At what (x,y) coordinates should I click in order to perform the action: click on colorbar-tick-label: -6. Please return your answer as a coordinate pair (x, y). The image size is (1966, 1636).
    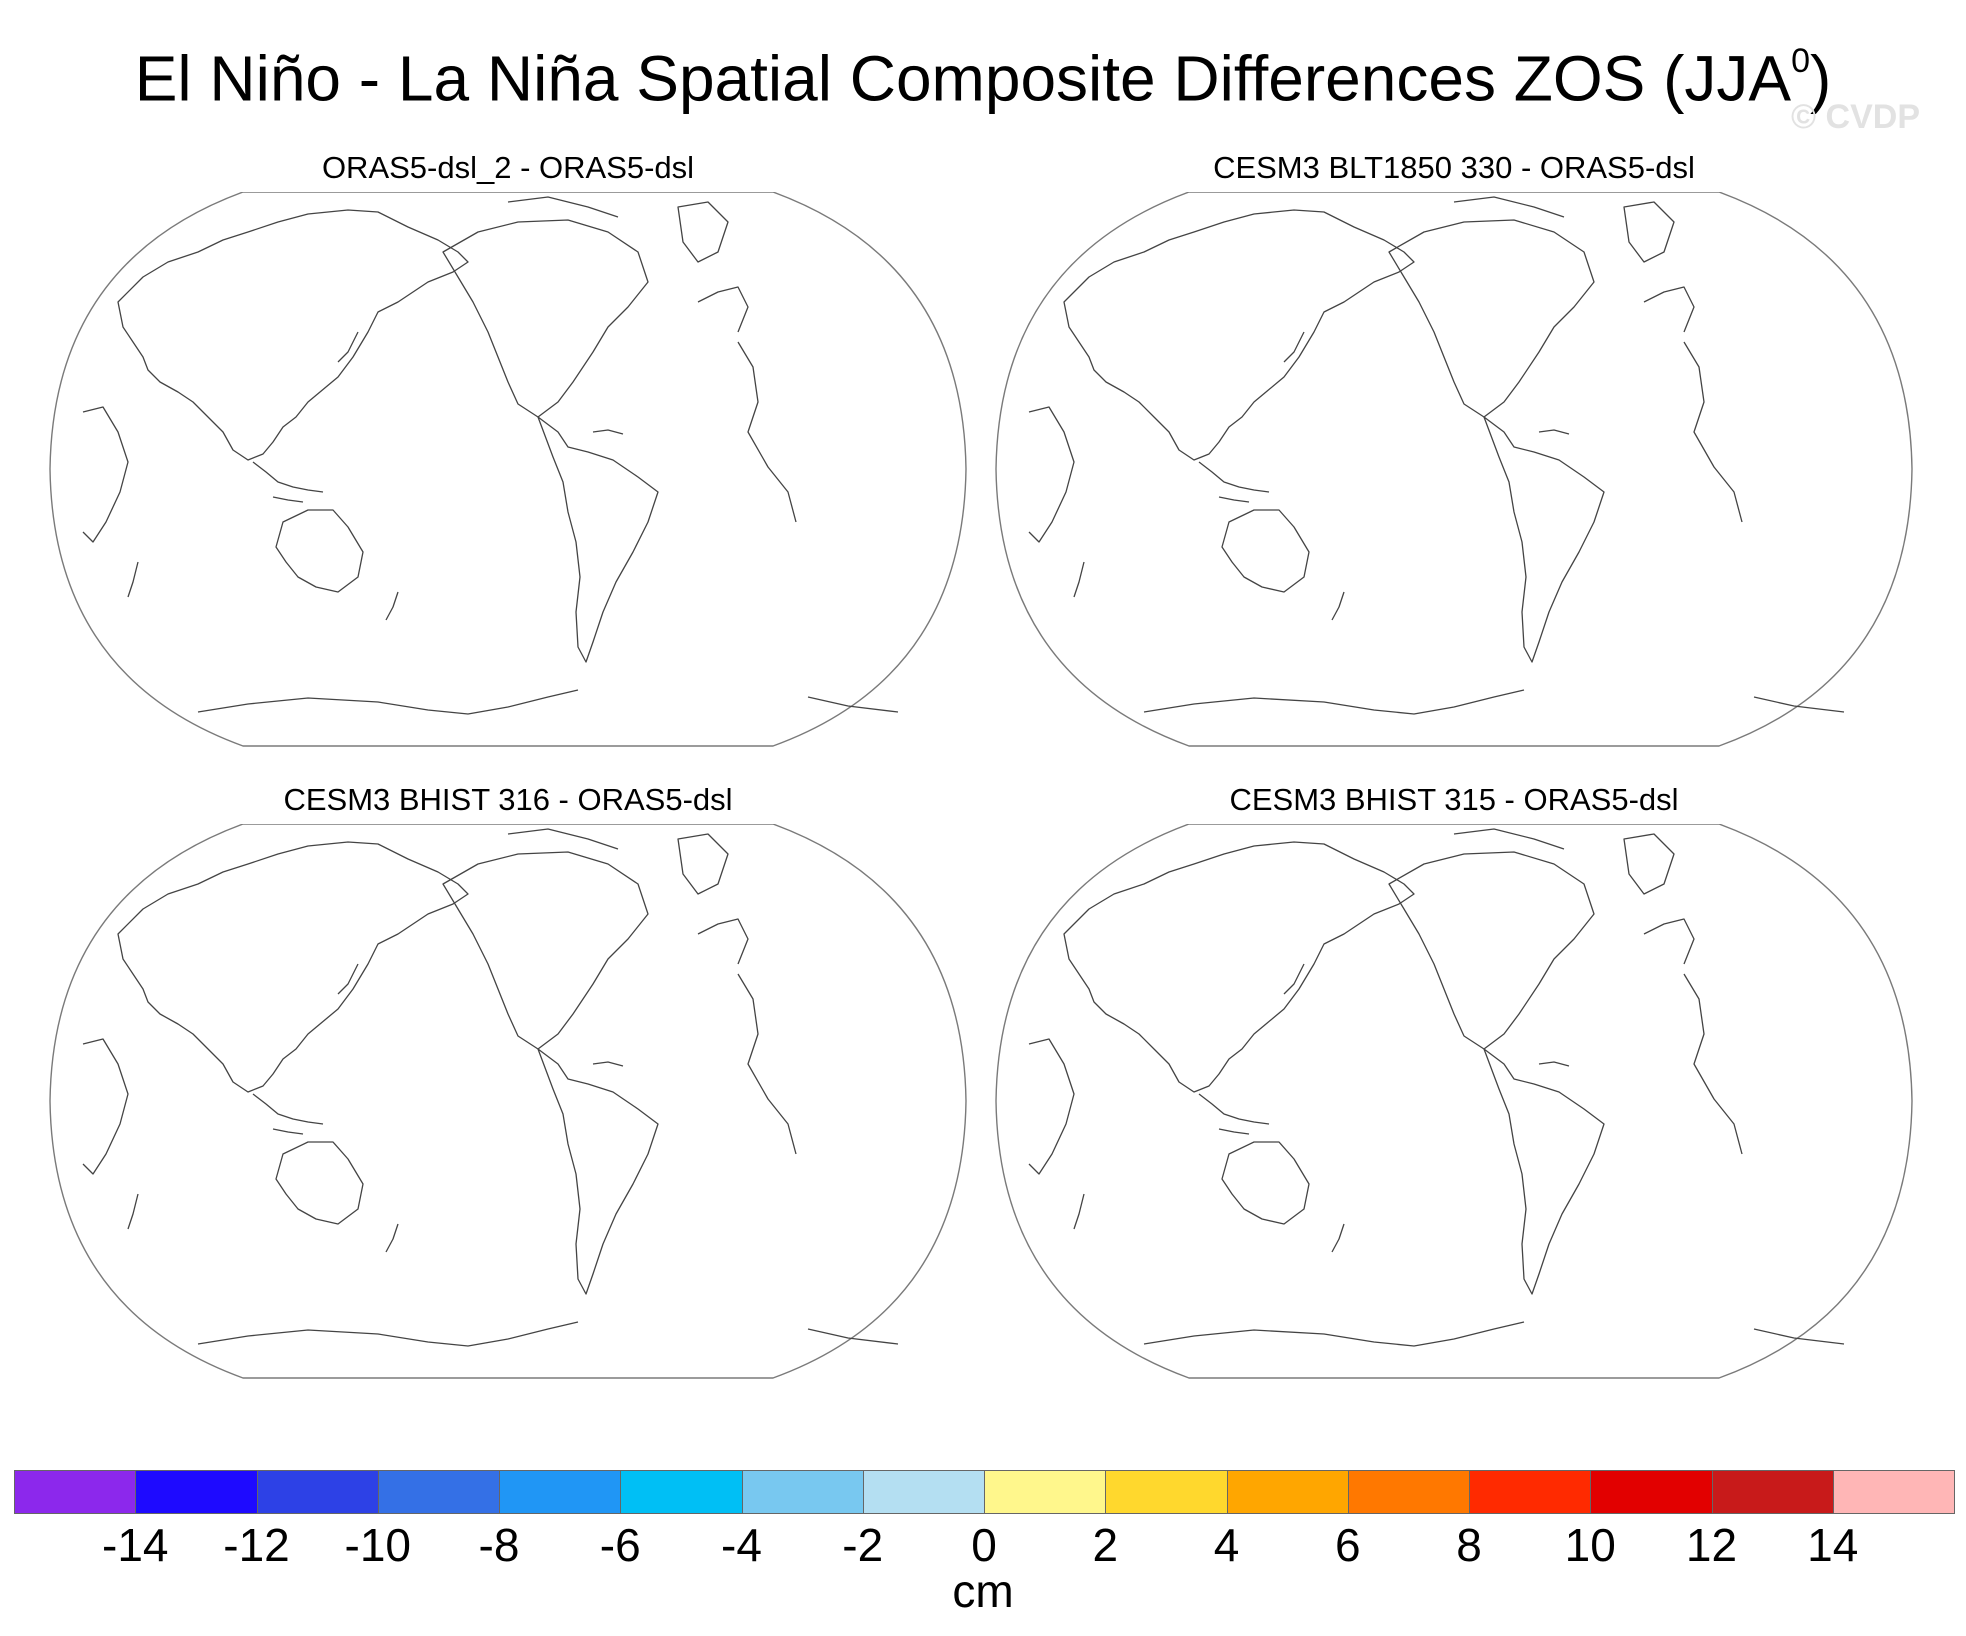
    Looking at the image, I should click on (620, 1545).